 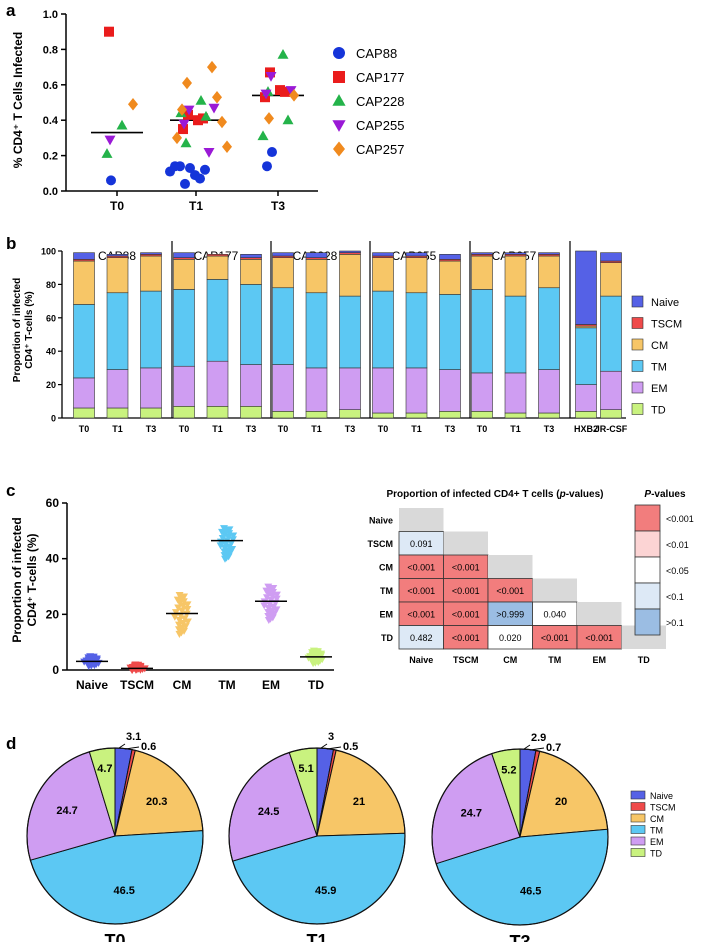 I want to click on panel-a-legend-label: CAP177, so click(x=380, y=77).